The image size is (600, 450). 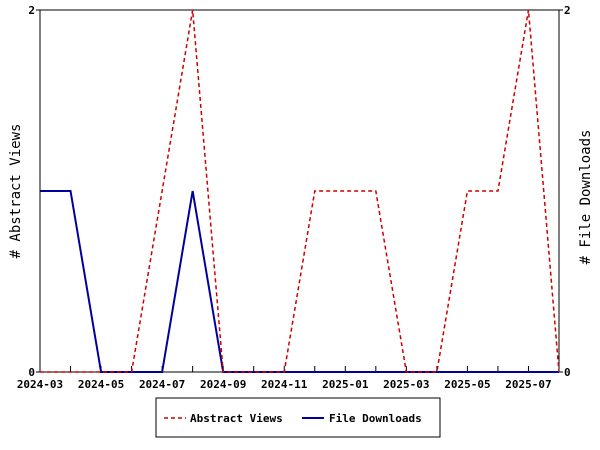 I want to click on x-tick-label: 2024-03, so click(x=40, y=384).